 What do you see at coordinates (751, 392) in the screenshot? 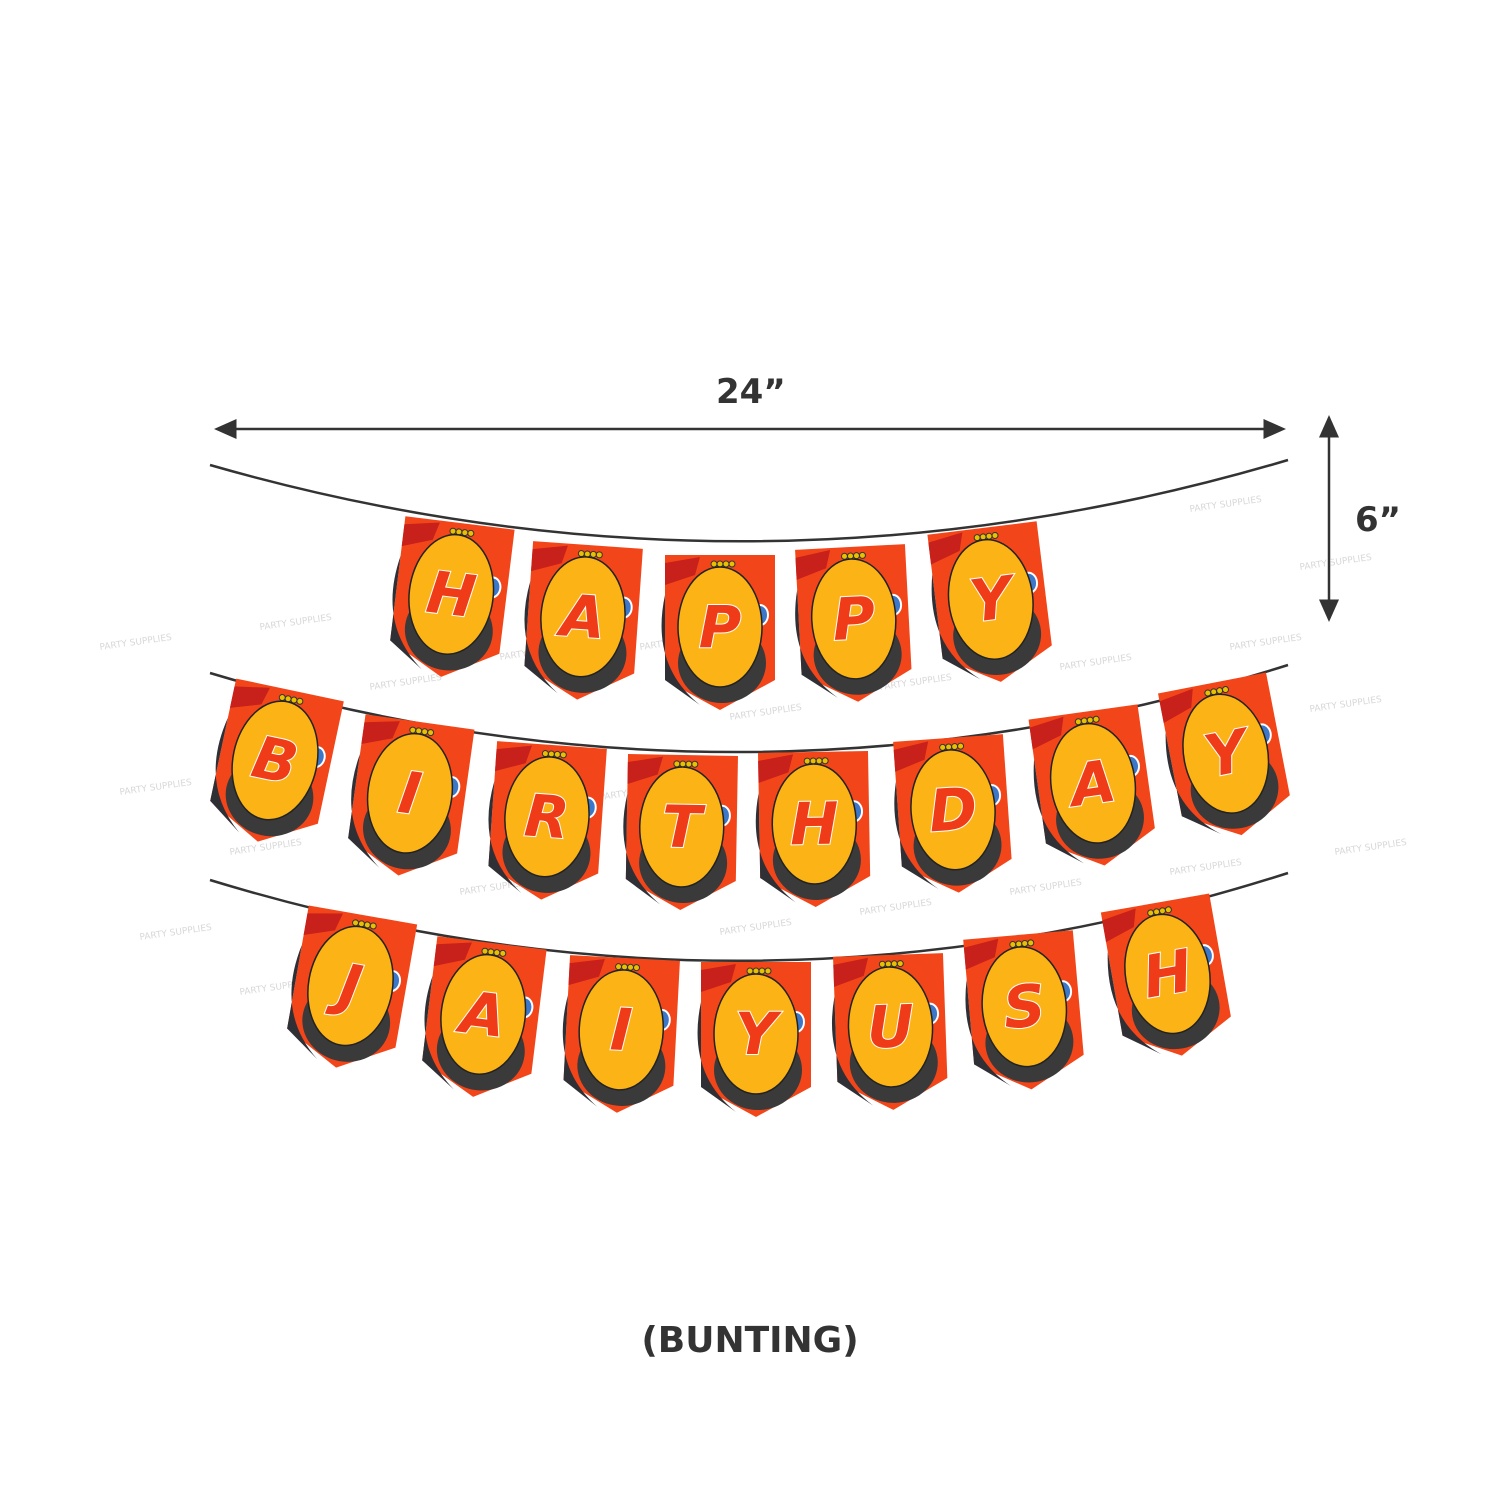
I see `width-label: 24”` at bounding box center [751, 392].